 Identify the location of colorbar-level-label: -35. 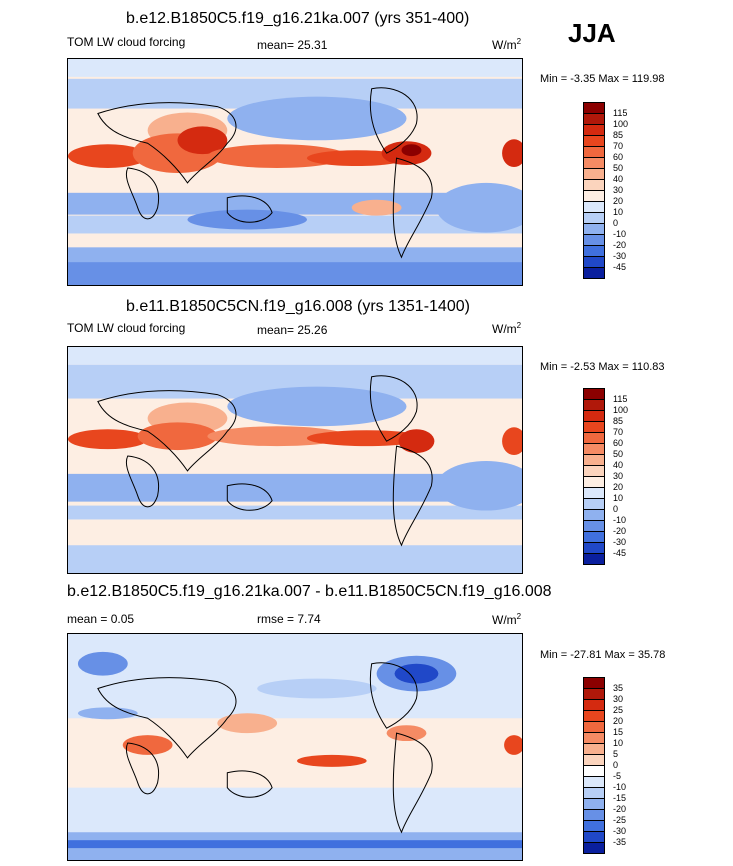
(620, 842).